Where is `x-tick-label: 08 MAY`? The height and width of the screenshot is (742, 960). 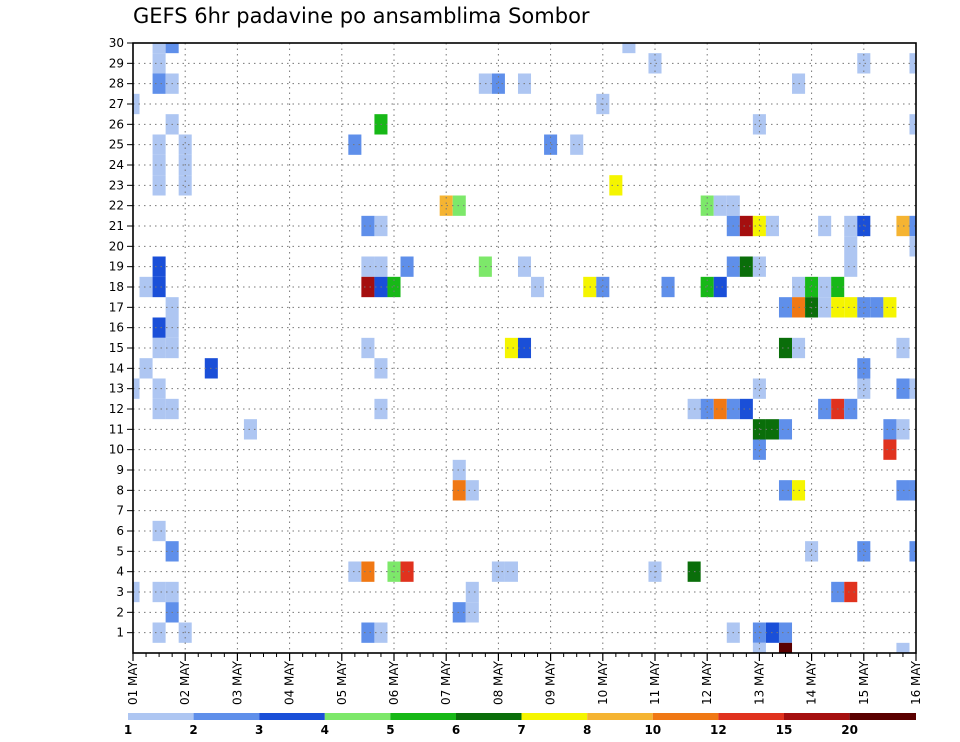 x-tick-label: 08 MAY is located at coordinates (498, 682).